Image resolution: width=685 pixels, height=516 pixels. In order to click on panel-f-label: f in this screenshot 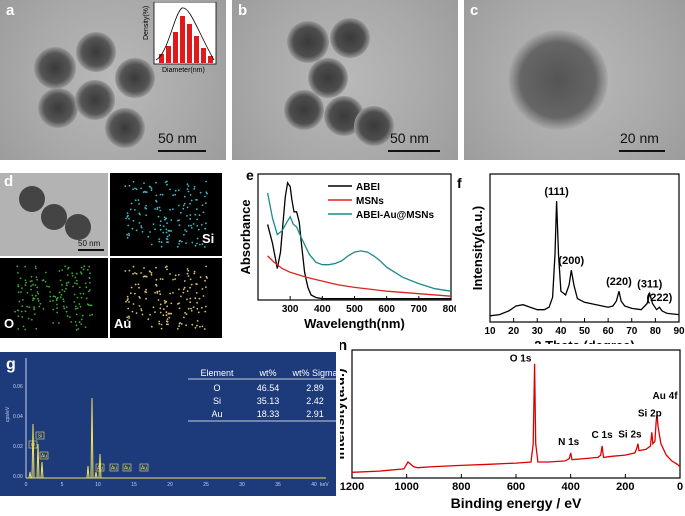, I will do `click(459, 183)`.